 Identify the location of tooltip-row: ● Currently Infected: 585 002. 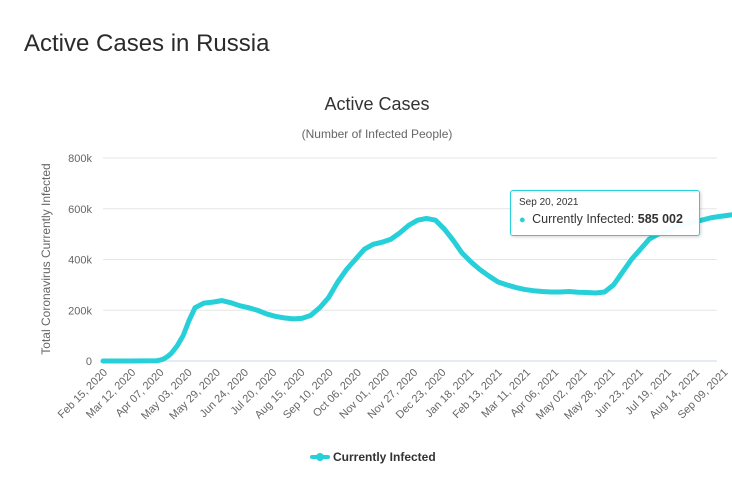
(605, 219).